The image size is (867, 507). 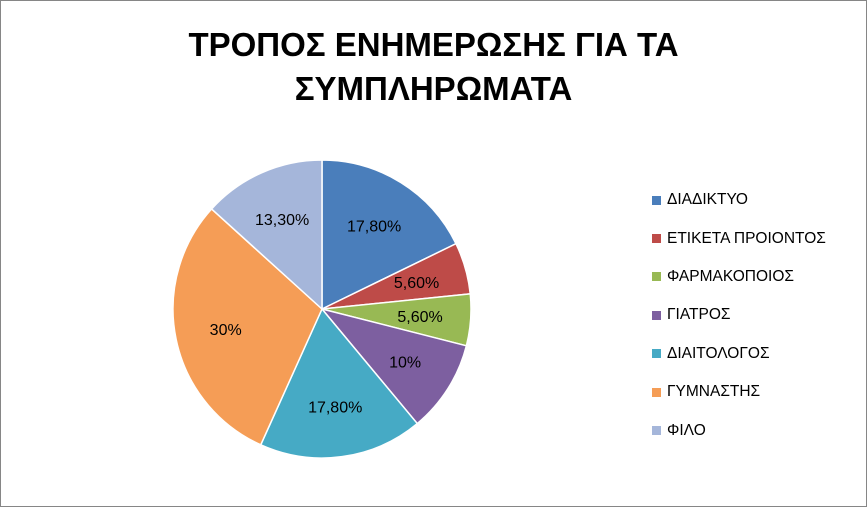 I want to click on legend-item-4: ΔΙΑΙΤΟΛΟΓΟΣ, so click(x=739, y=354).